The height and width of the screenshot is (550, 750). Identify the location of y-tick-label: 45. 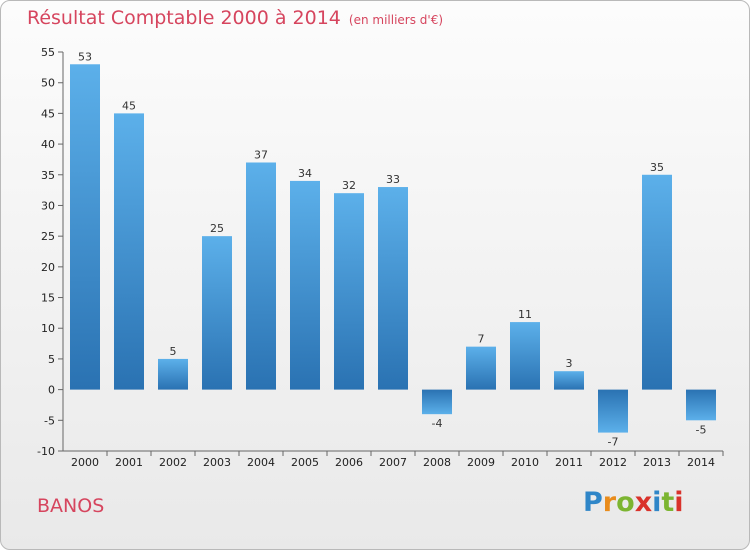
(48, 113).